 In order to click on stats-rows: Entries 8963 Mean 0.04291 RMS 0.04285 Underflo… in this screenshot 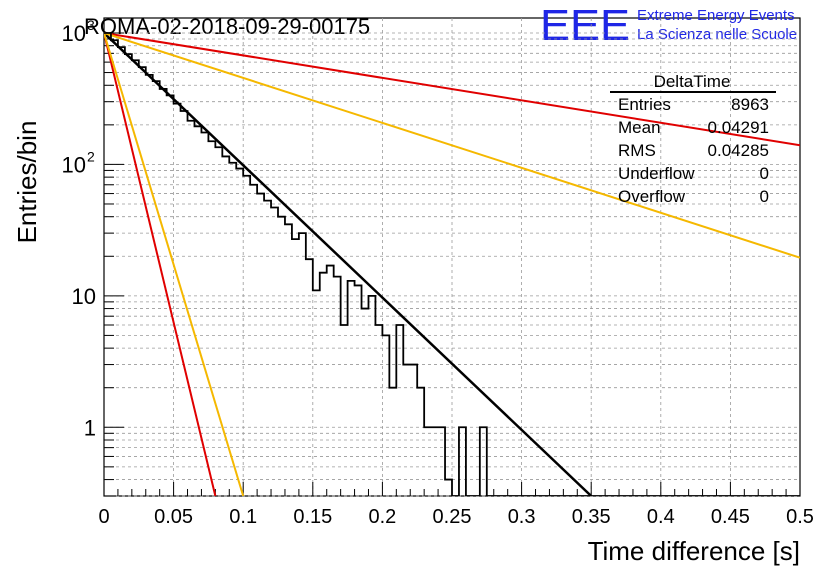, I will do `click(693, 150)`.